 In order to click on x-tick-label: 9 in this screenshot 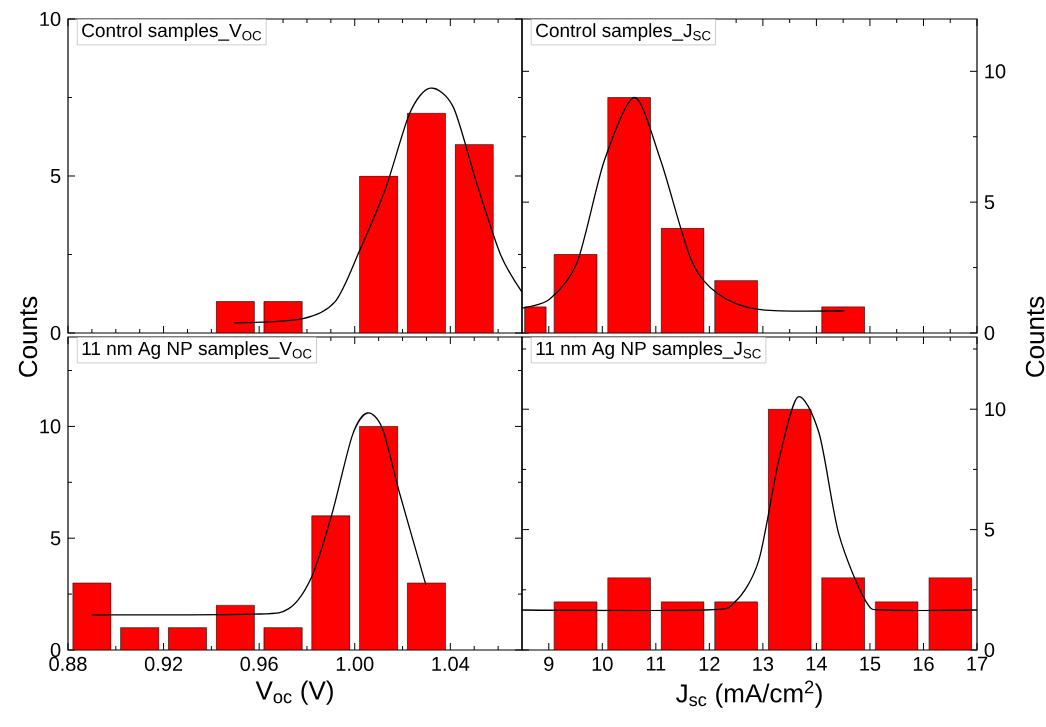, I will do `click(549, 663)`.